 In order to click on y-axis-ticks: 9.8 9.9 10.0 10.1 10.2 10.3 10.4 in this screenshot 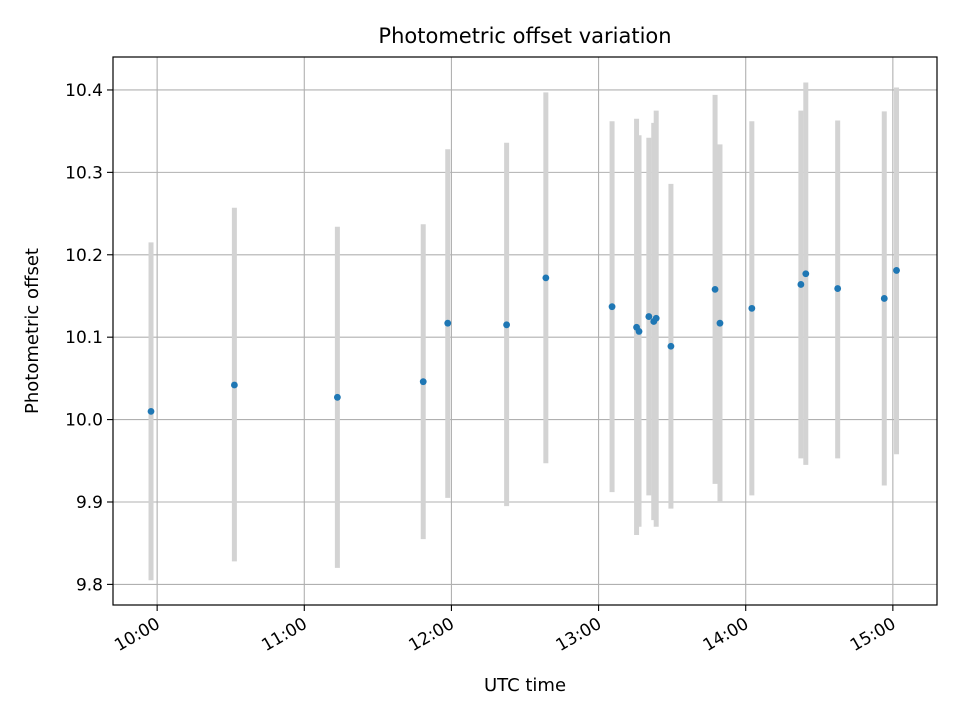, I will do `click(89, 338)`.